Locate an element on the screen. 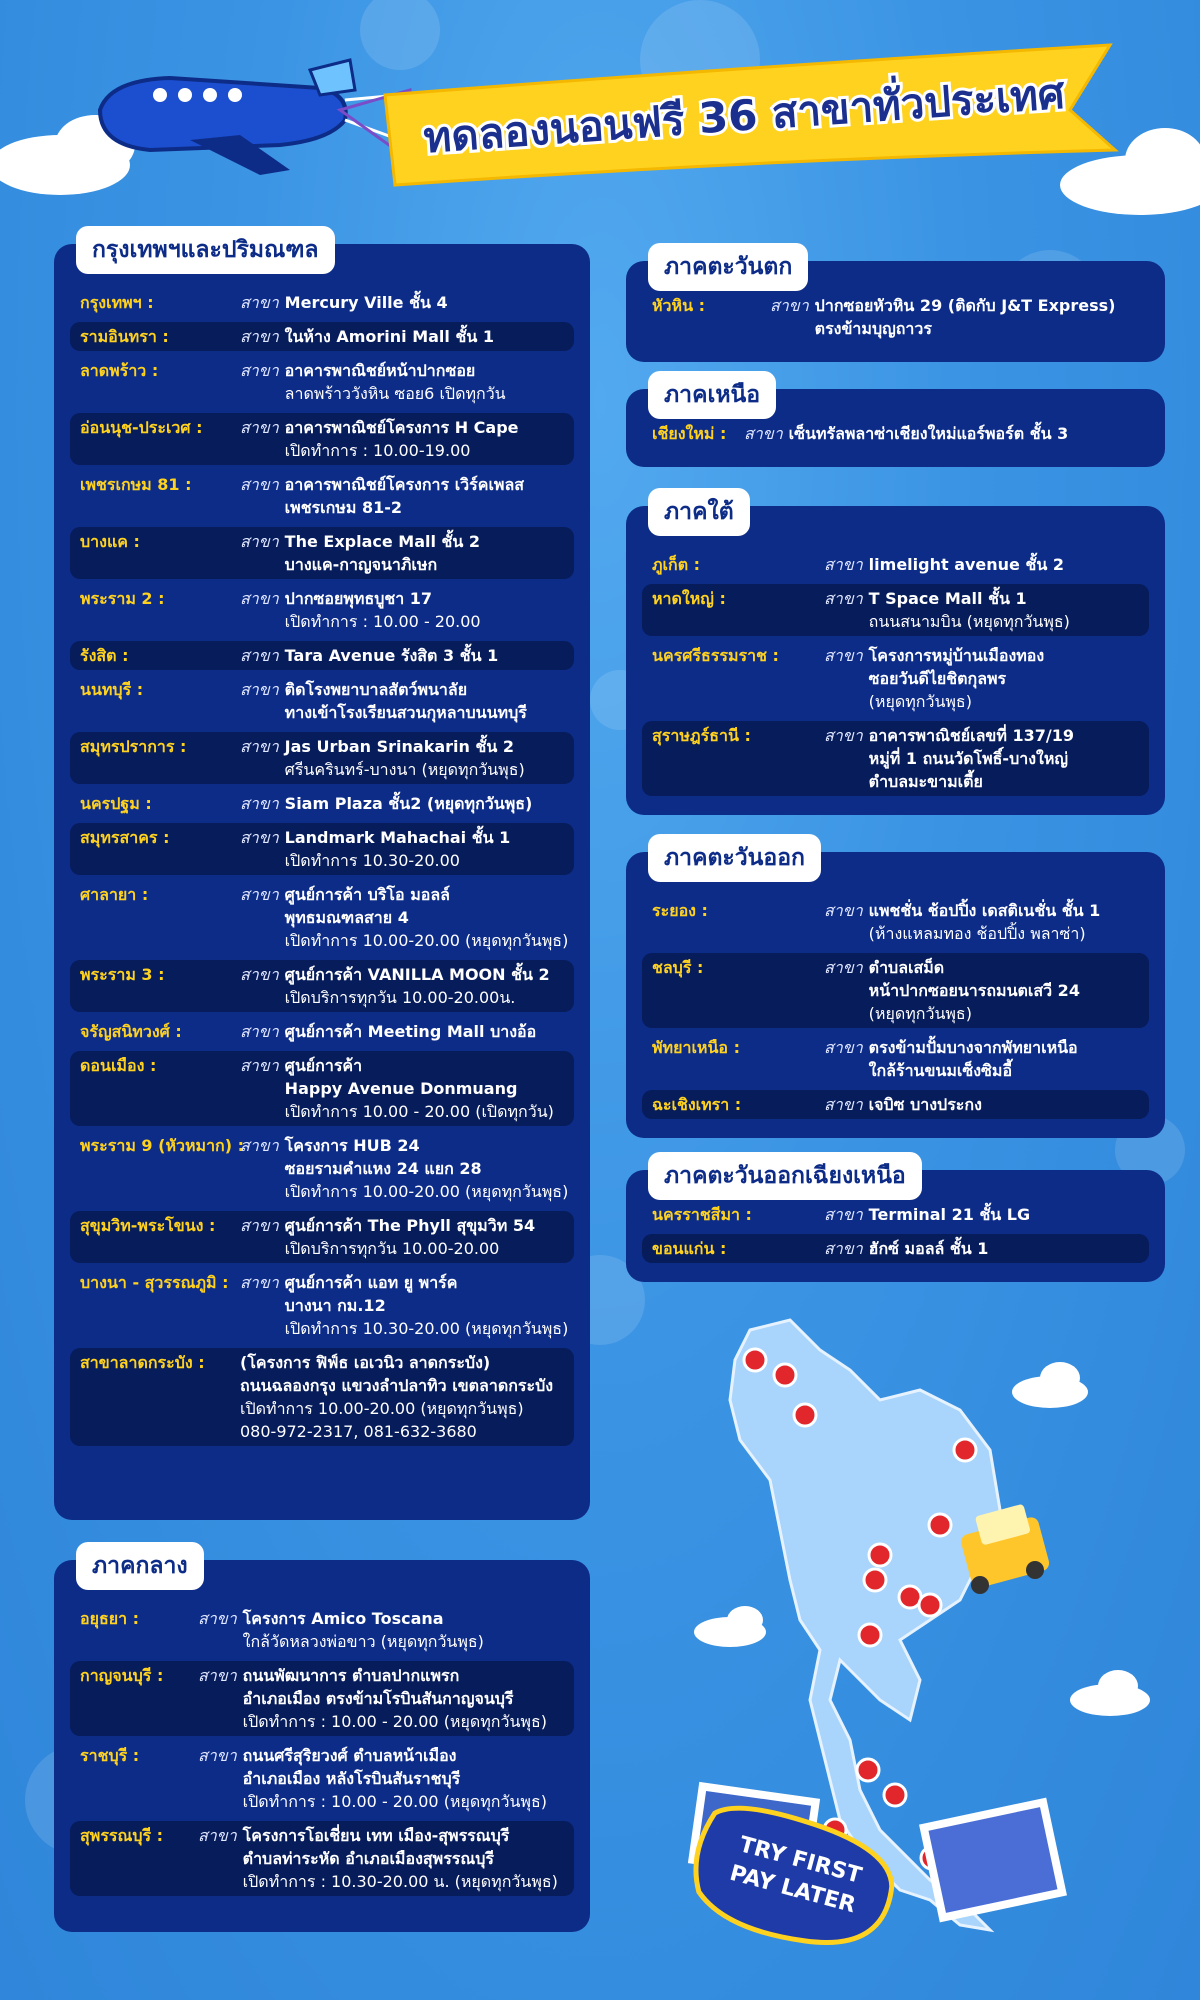 The height and width of the screenshot is (2000, 1200). branch-line: ศูนย์การค้า Meeting Mall บางอ้อ is located at coordinates (410, 1031).